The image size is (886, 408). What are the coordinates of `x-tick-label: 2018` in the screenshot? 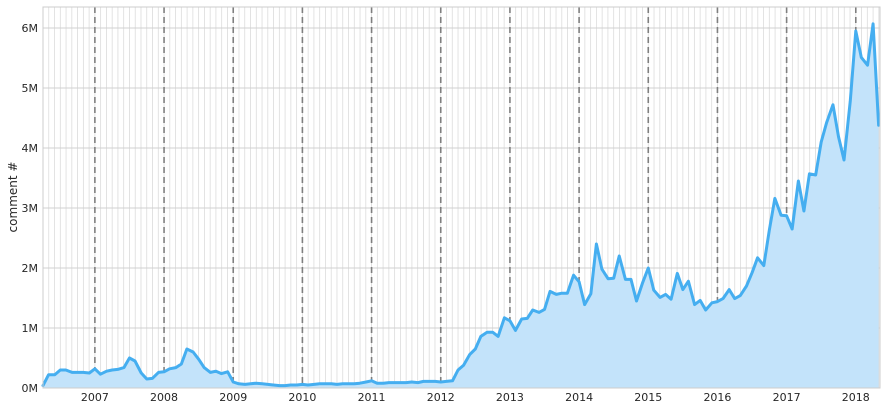 It's located at (856, 397).